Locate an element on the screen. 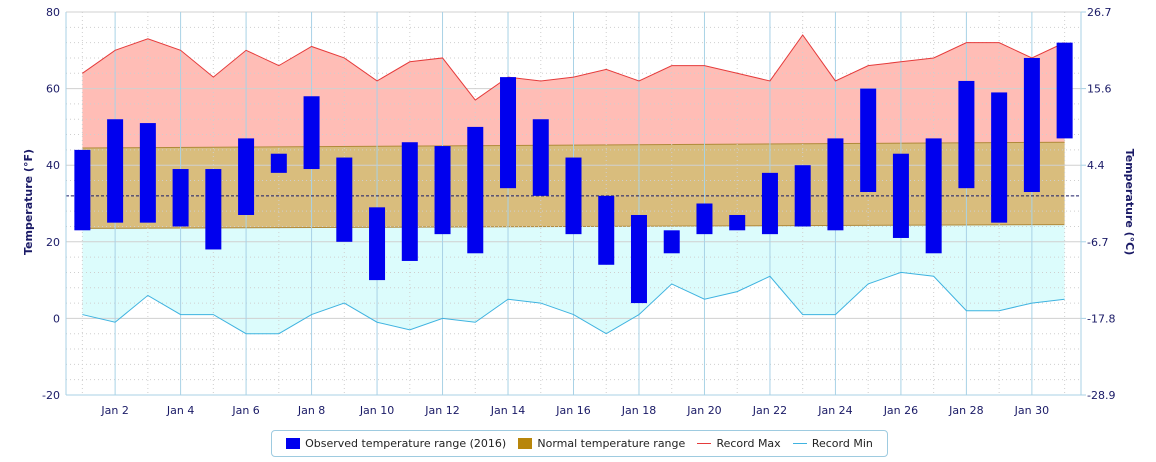  y-tick-label-right: -6.7 is located at coordinates (1097, 242).